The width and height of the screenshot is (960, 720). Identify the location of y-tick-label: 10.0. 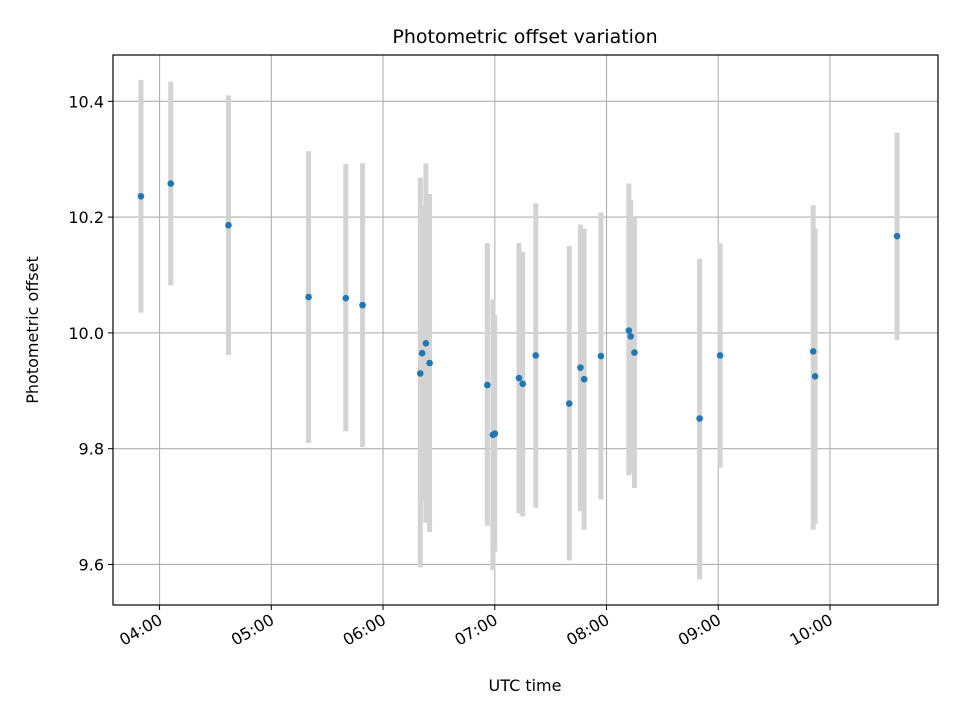
(86, 333).